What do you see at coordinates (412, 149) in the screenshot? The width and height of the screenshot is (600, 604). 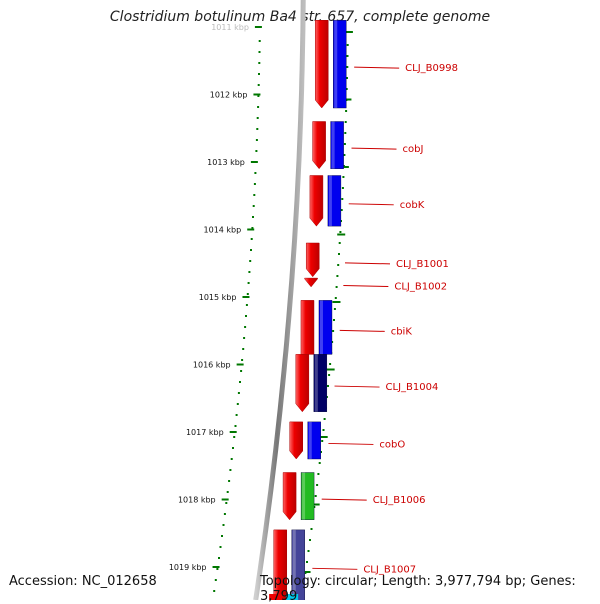 I see `gene-label: cobJ` at bounding box center [412, 149].